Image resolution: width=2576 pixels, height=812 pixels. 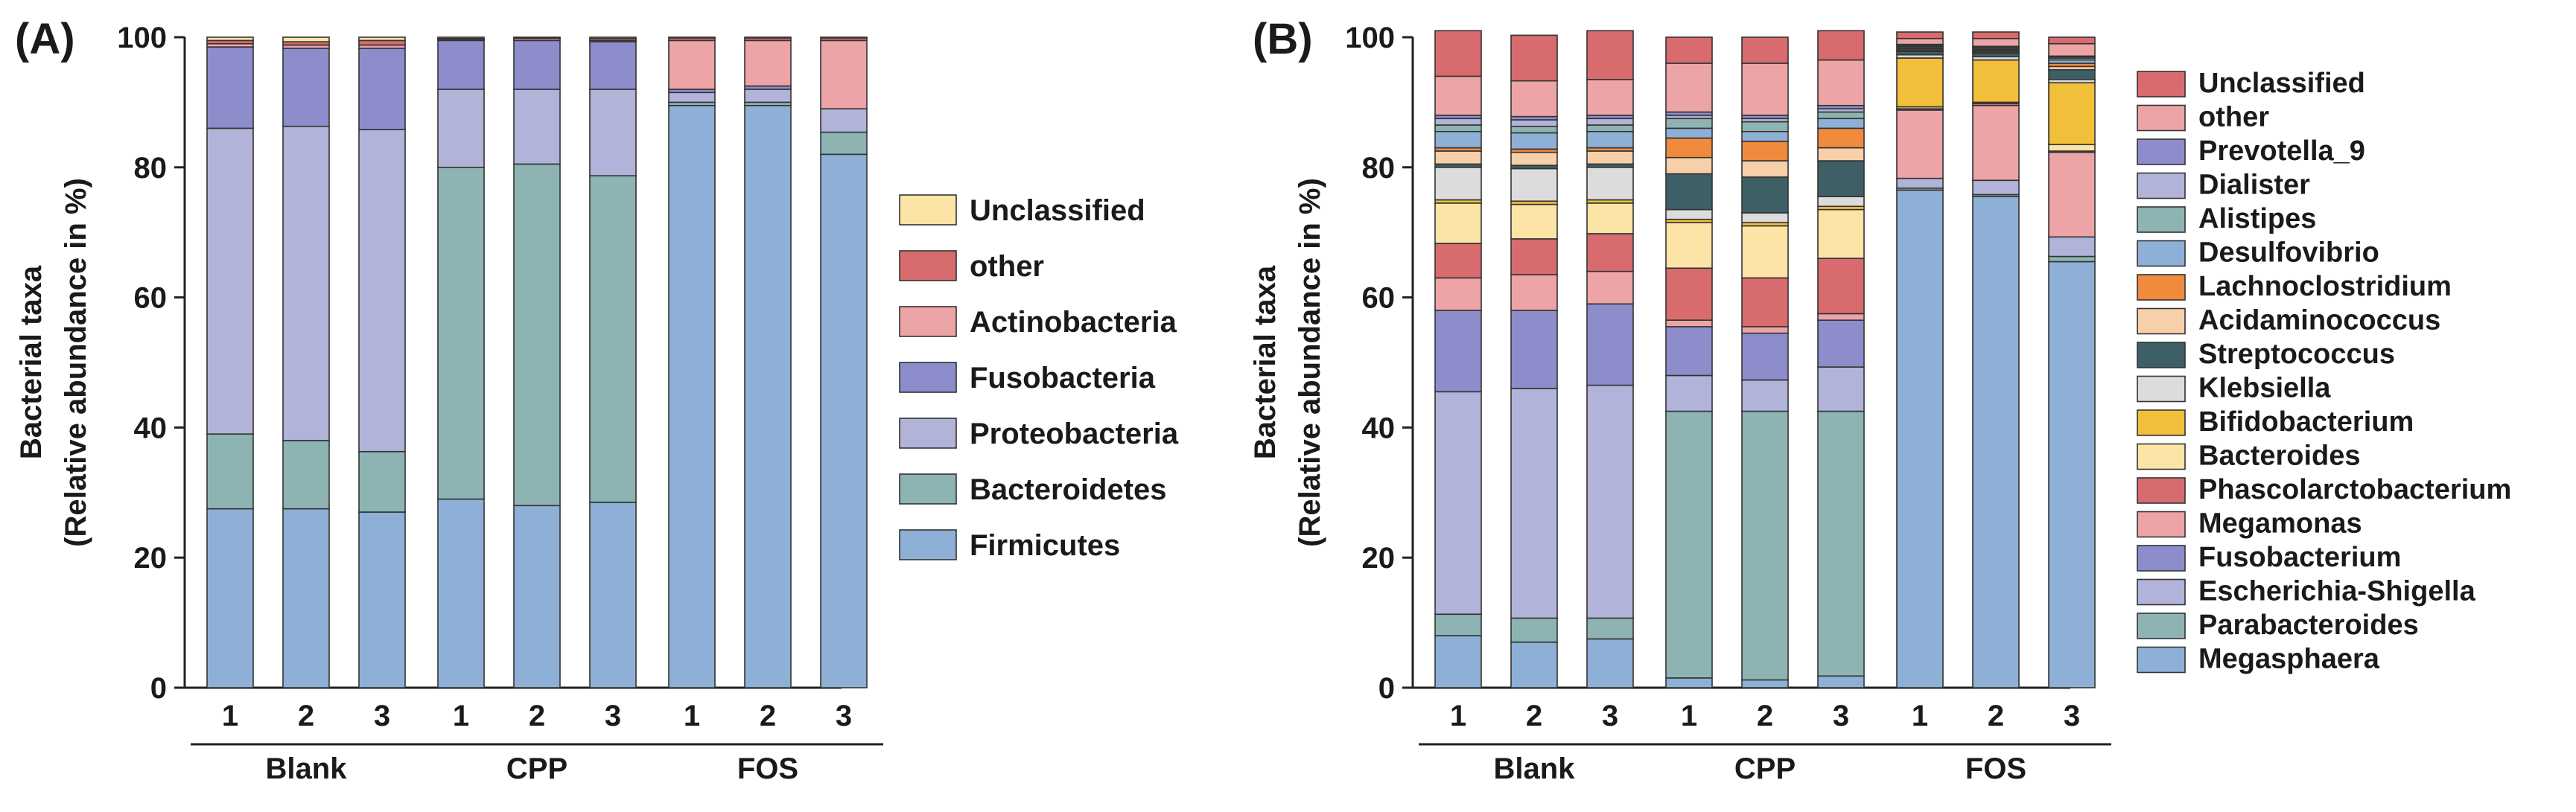 What do you see at coordinates (1007, 266) in the screenshot?
I see `legend-label: other` at bounding box center [1007, 266].